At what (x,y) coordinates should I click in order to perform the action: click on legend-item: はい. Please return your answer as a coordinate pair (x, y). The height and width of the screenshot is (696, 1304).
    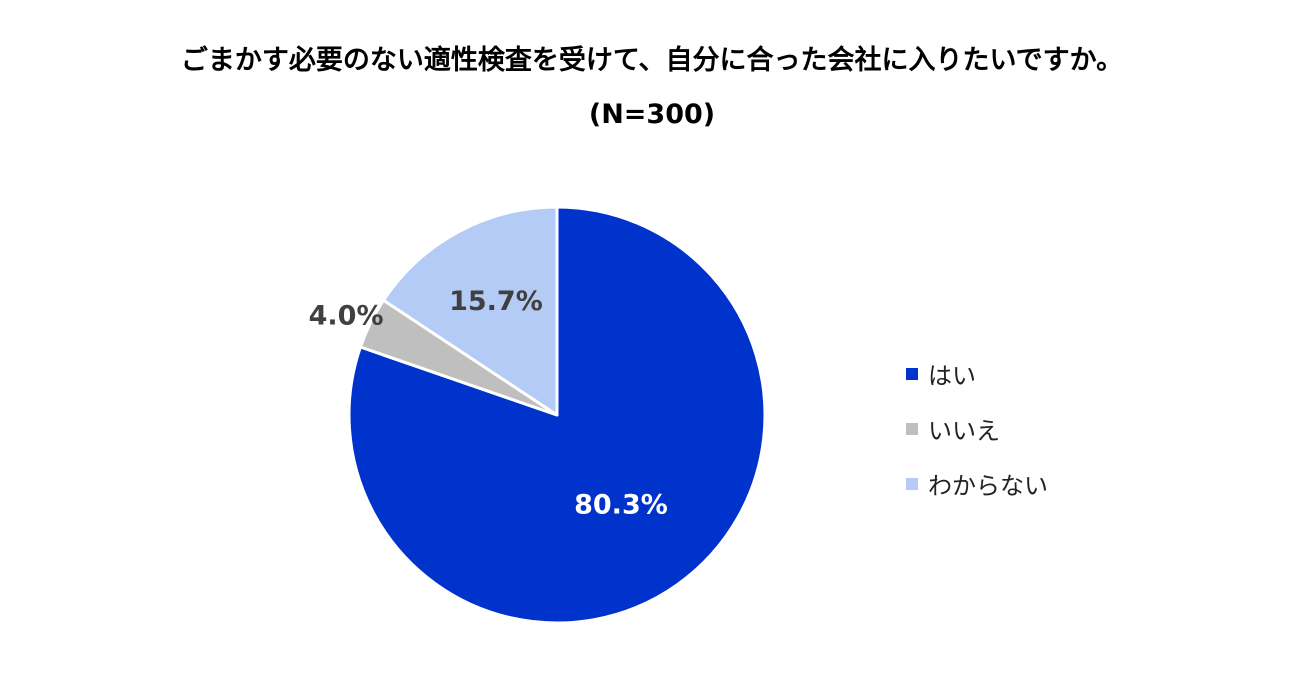
    Looking at the image, I should click on (977, 373).